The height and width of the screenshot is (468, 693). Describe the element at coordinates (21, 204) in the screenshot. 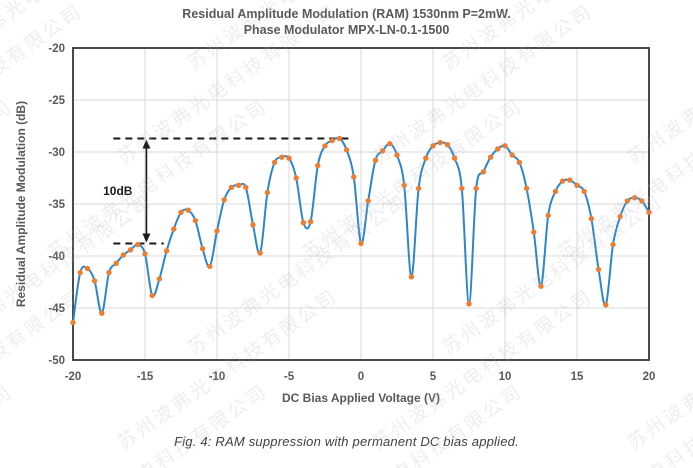

I see `y-axis-title: Residual Amplitude Modulation (dB)` at that location.